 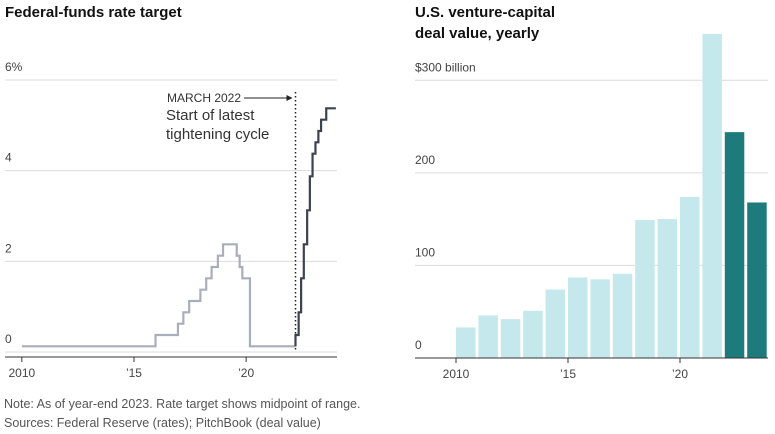 What do you see at coordinates (477, 33) in the screenshot?
I see `chart-title: deal value, yearly` at bounding box center [477, 33].